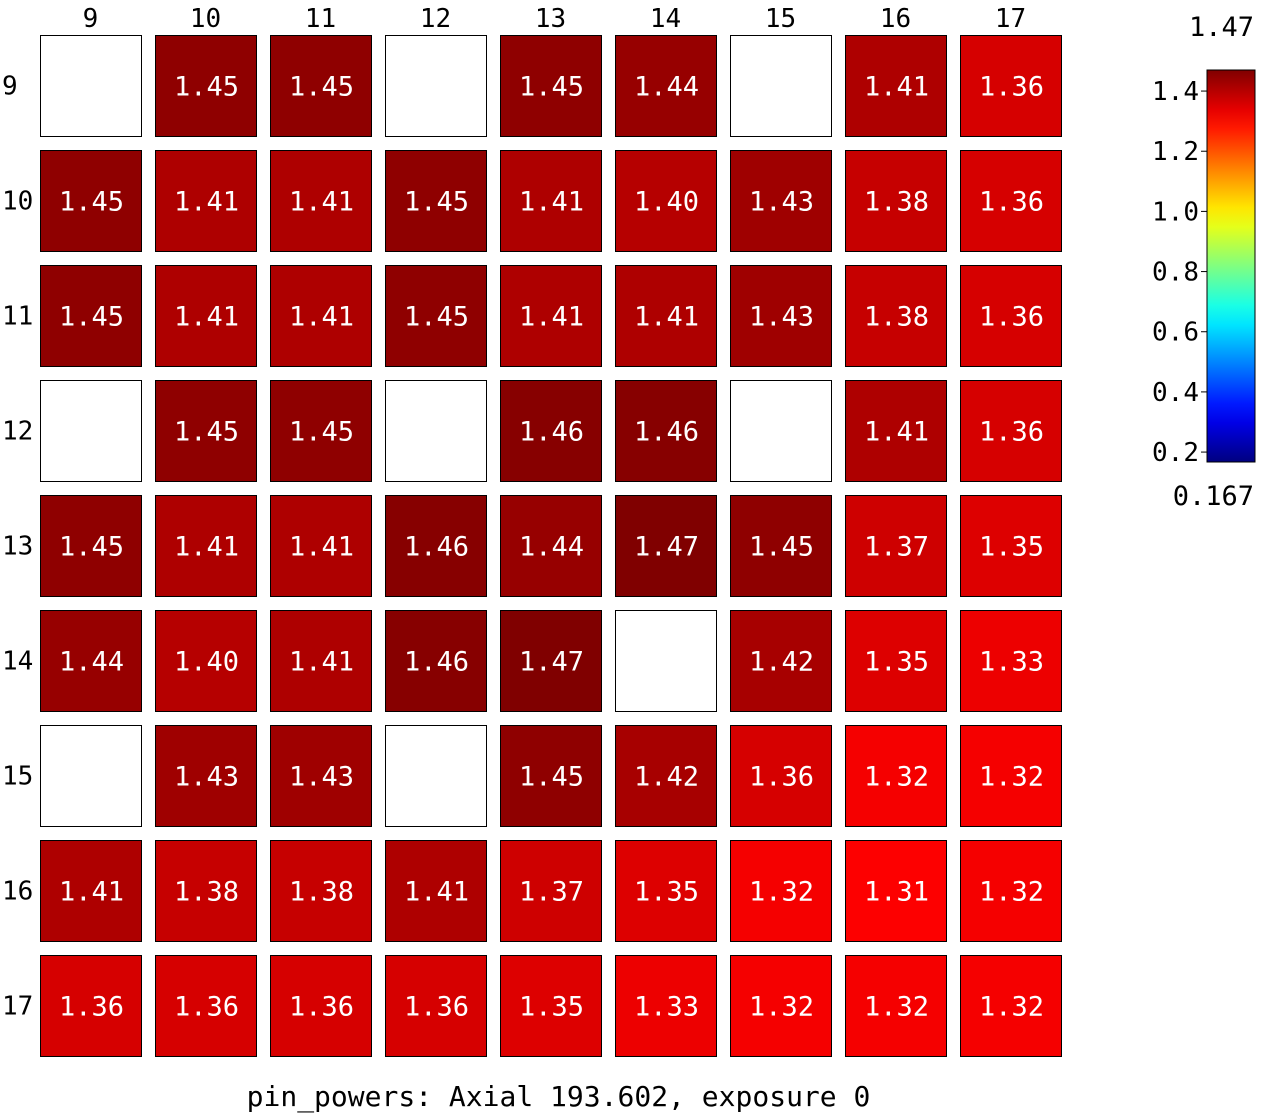 Image resolution: width=1279 pixels, height=1118 pixels. I want to click on colorbar-min-label: 0.167, so click(1213, 496).